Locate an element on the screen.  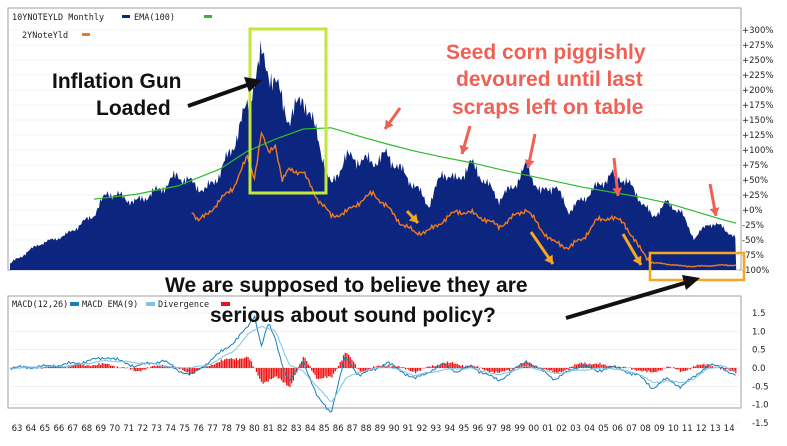
top-y-tick-label: +100% is located at coordinates (757, 151).